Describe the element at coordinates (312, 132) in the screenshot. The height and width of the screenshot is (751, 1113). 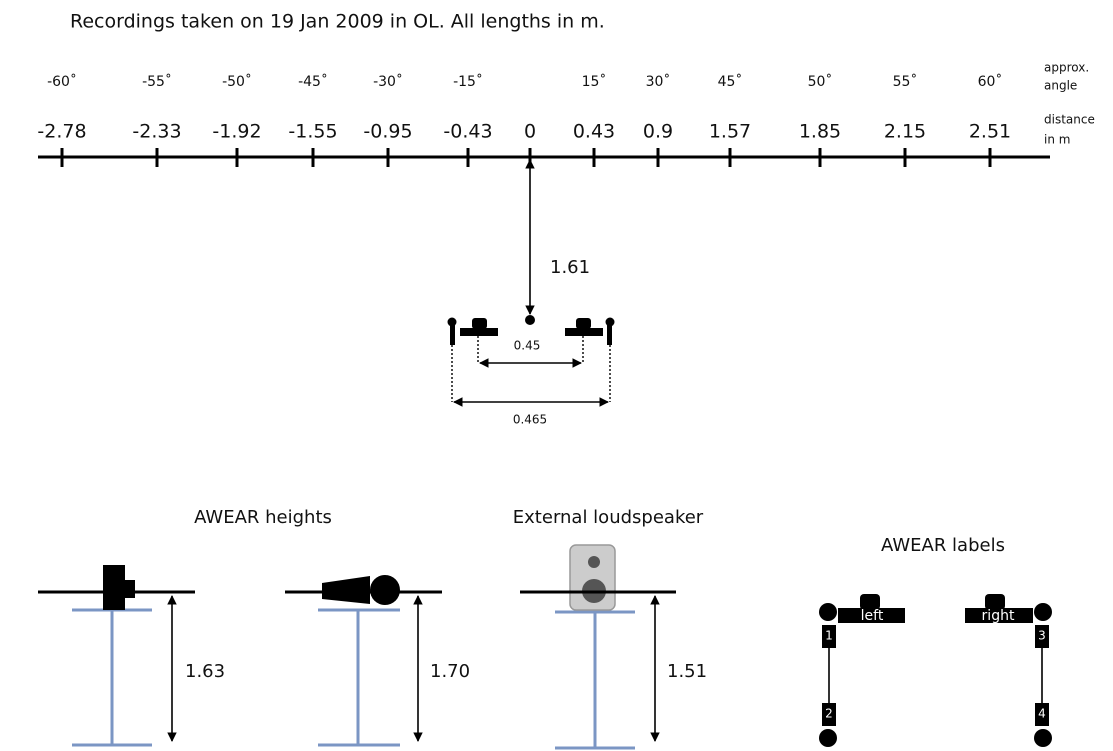
I see `distance-label: -1.55` at that location.